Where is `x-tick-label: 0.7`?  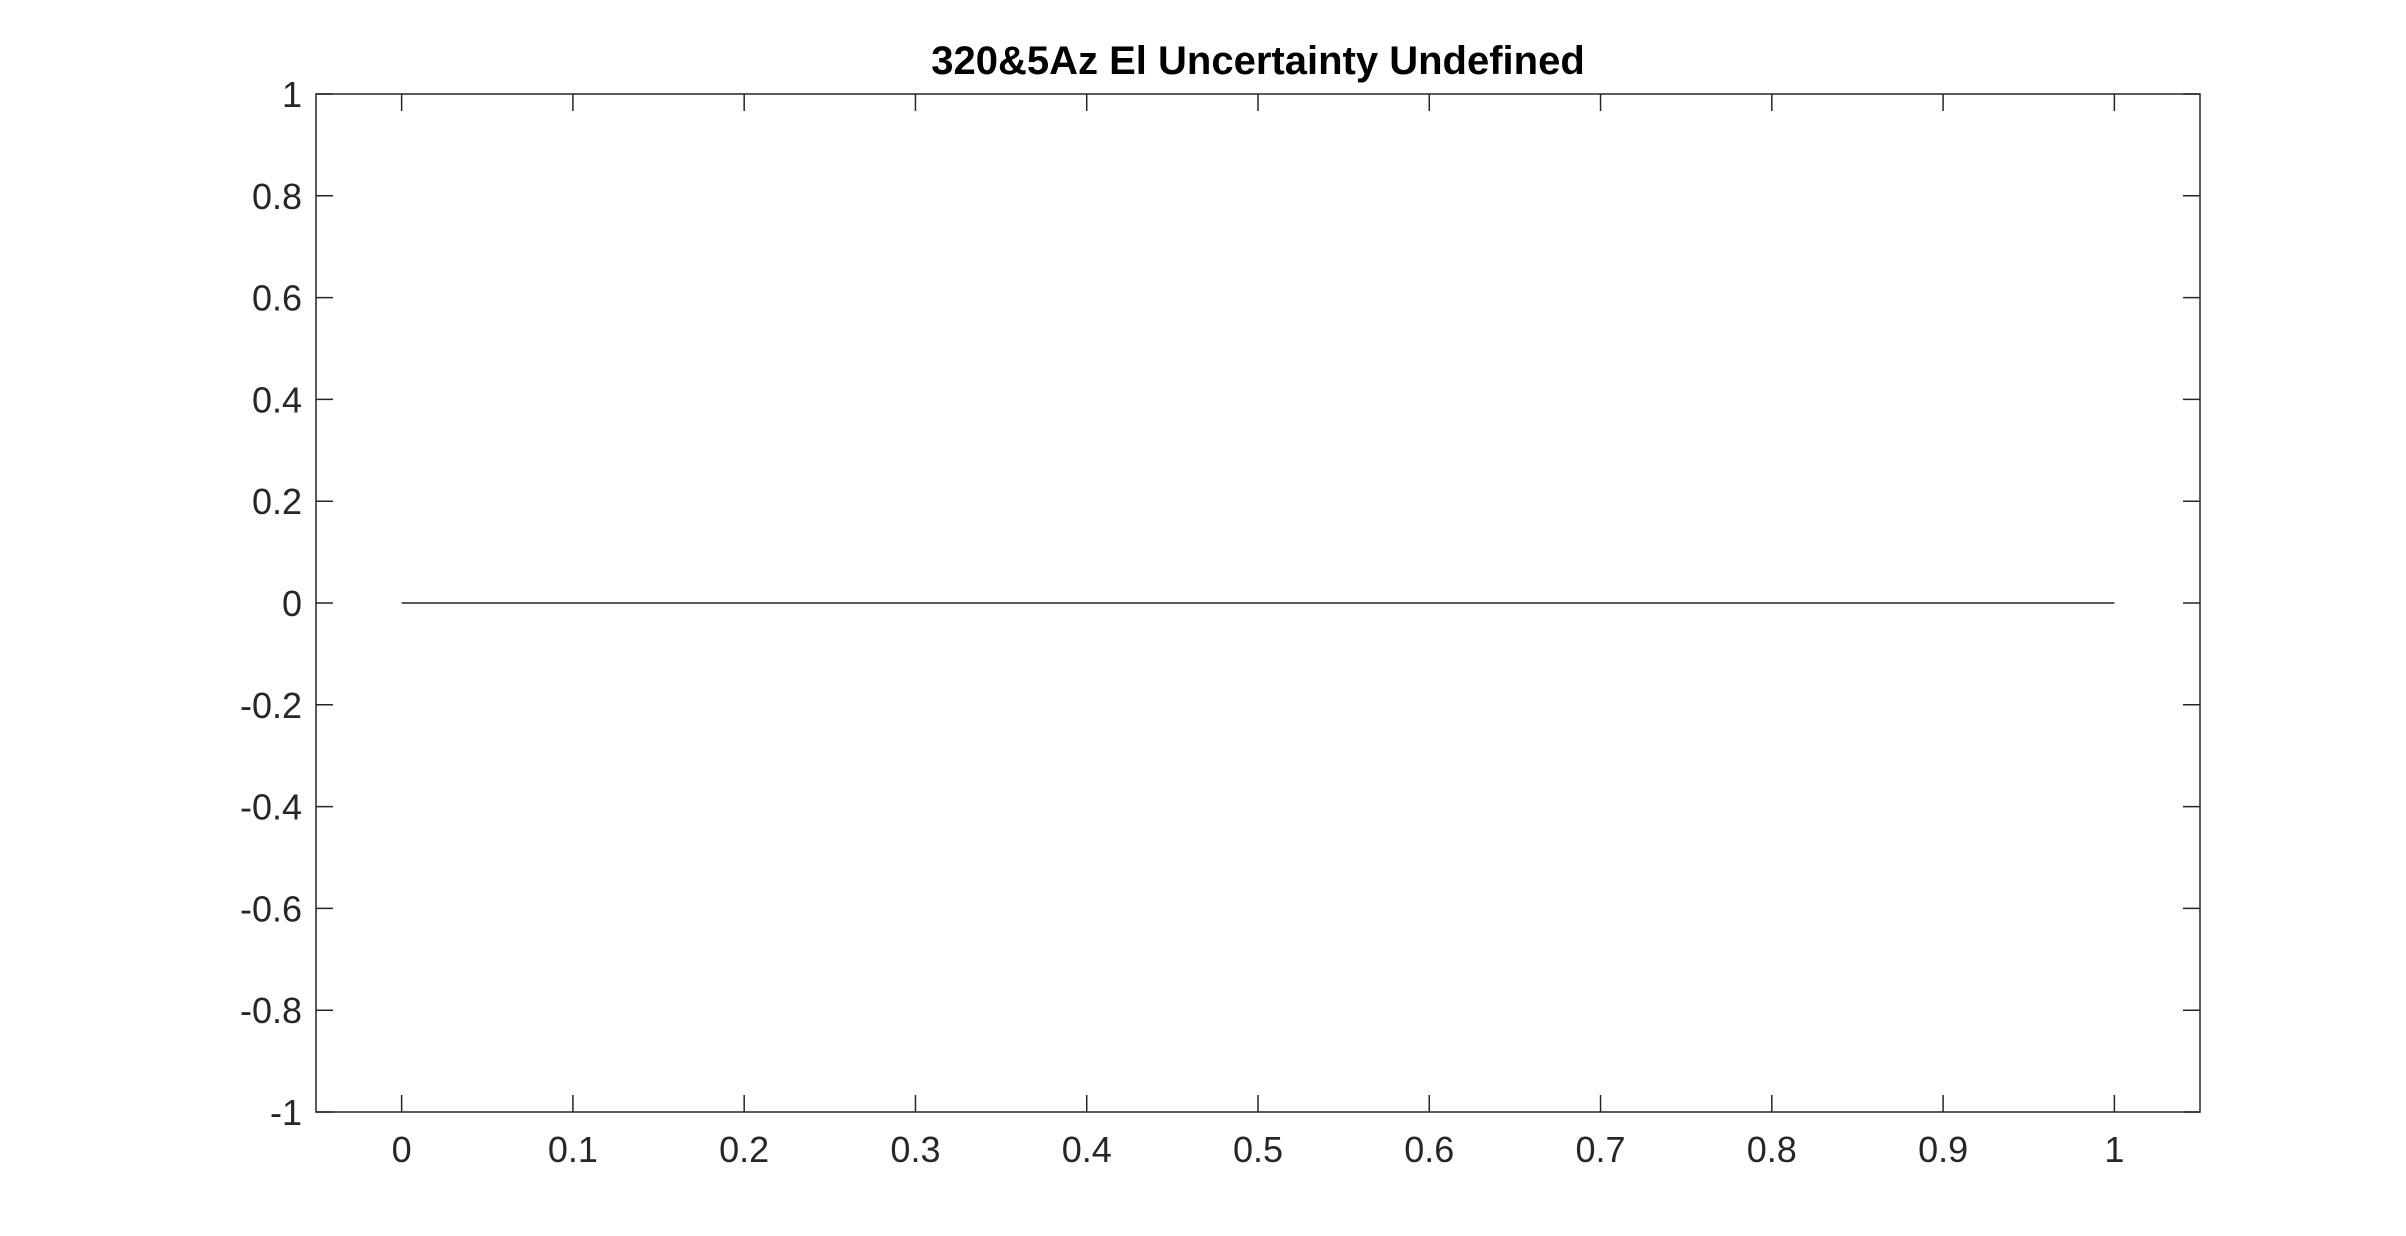
x-tick-label: 0.7 is located at coordinates (1601, 1149).